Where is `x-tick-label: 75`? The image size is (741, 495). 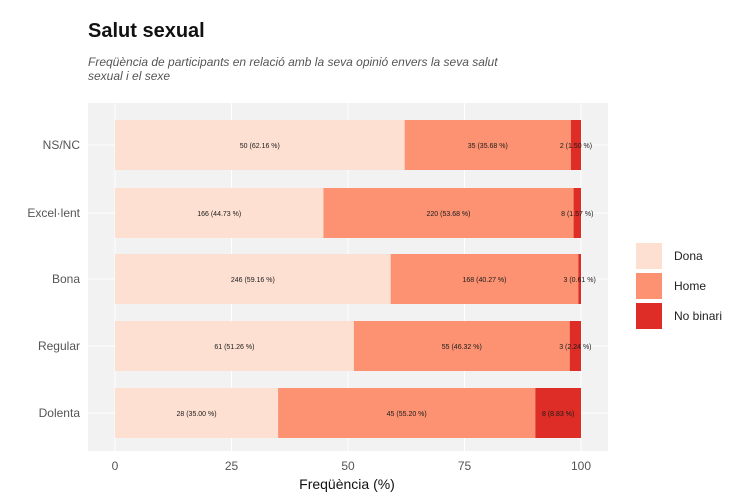 x-tick-label: 75 is located at coordinates (465, 466).